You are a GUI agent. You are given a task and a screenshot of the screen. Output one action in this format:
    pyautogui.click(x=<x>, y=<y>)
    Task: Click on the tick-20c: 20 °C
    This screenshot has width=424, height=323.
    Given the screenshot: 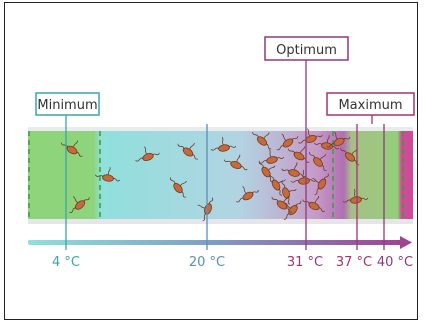 What is the action you would take?
    pyautogui.click(x=207, y=262)
    